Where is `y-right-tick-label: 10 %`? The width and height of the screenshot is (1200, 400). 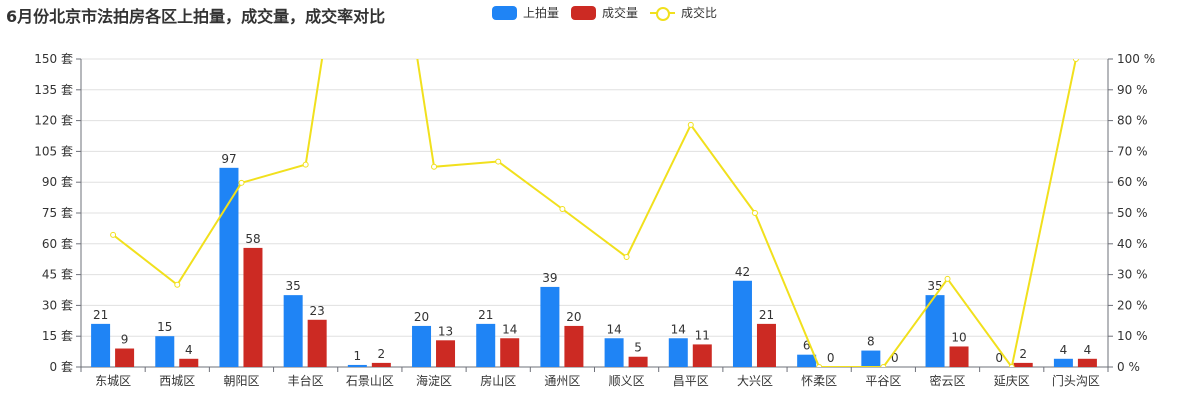 y-right-tick-label: 10 % is located at coordinates (1132, 336).